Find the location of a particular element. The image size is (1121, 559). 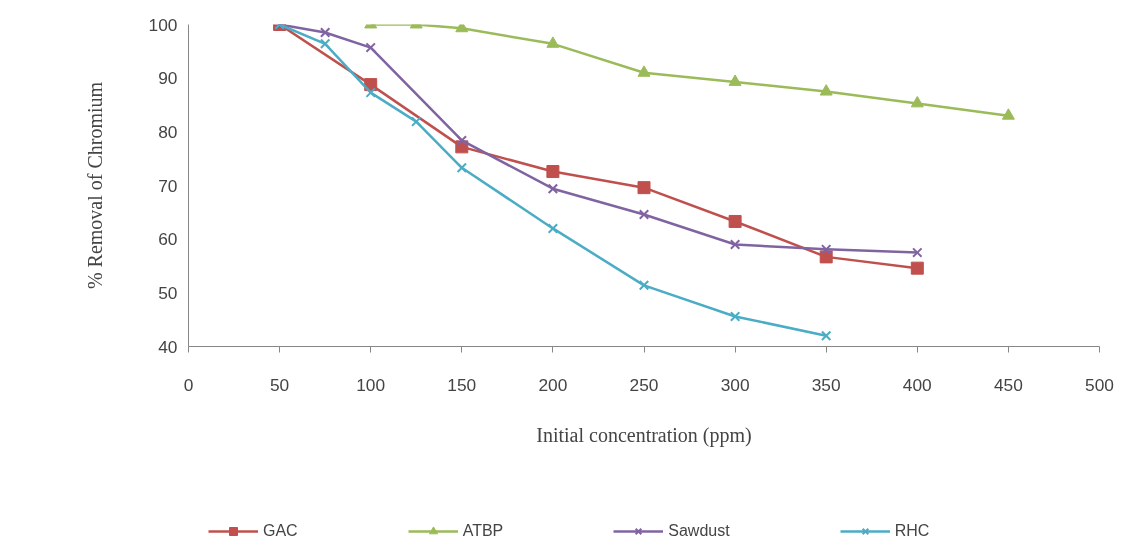

x-tick-label: 150 is located at coordinates (462, 384).